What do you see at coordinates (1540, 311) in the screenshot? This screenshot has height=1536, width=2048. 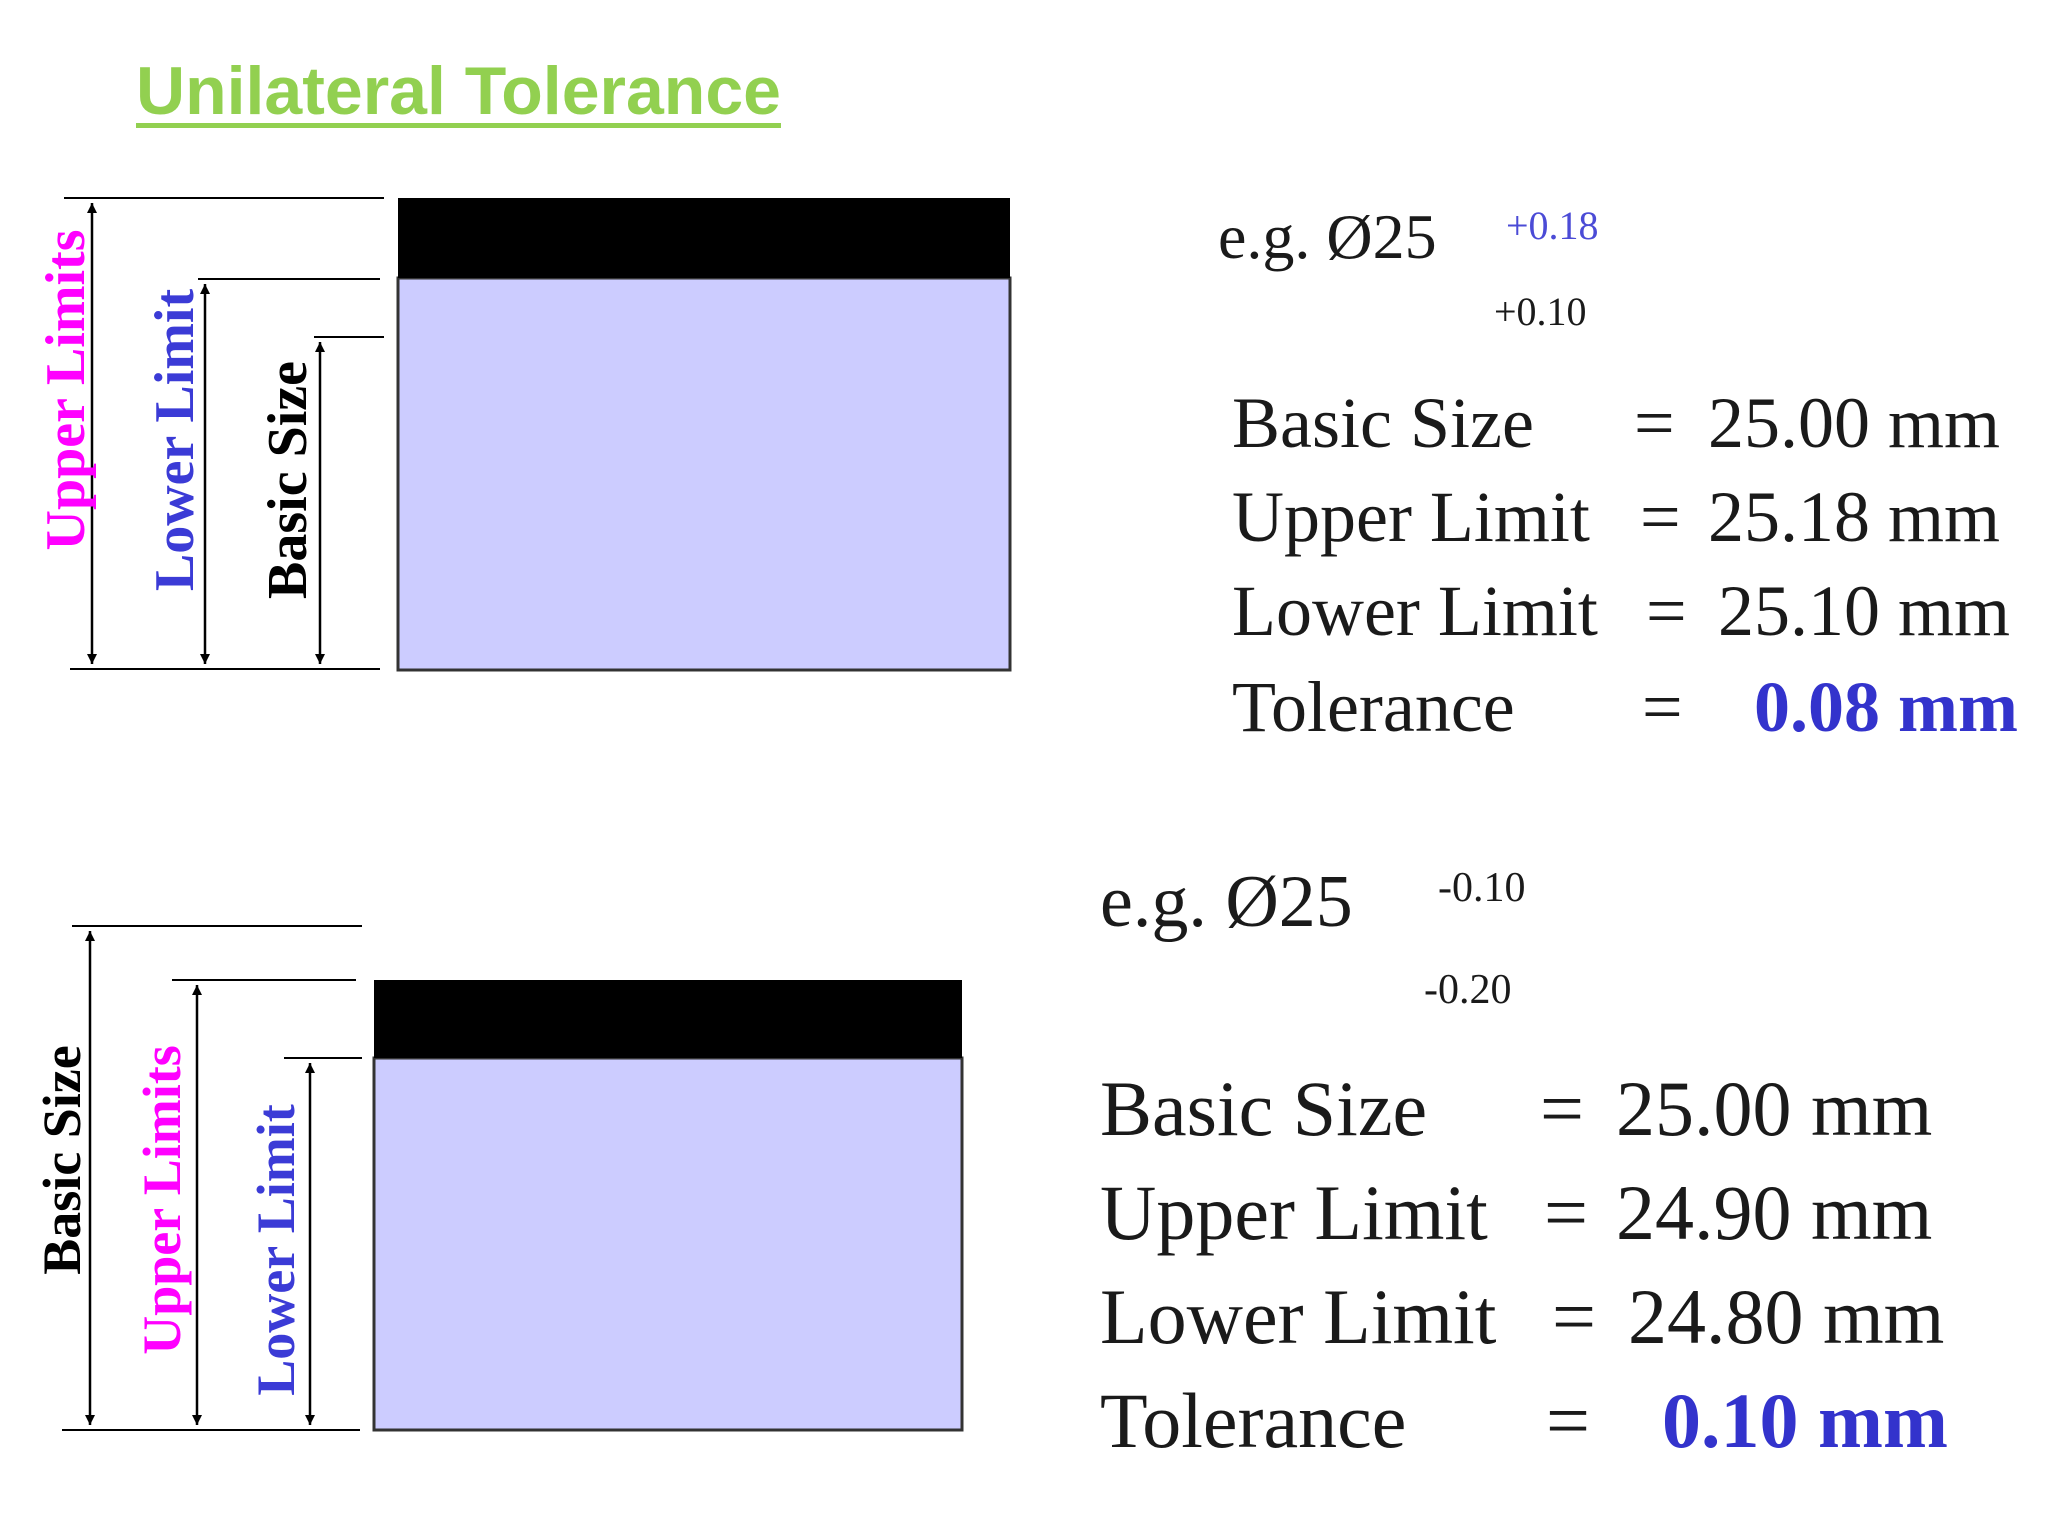 I see `lower-deviation: +0.10` at bounding box center [1540, 311].